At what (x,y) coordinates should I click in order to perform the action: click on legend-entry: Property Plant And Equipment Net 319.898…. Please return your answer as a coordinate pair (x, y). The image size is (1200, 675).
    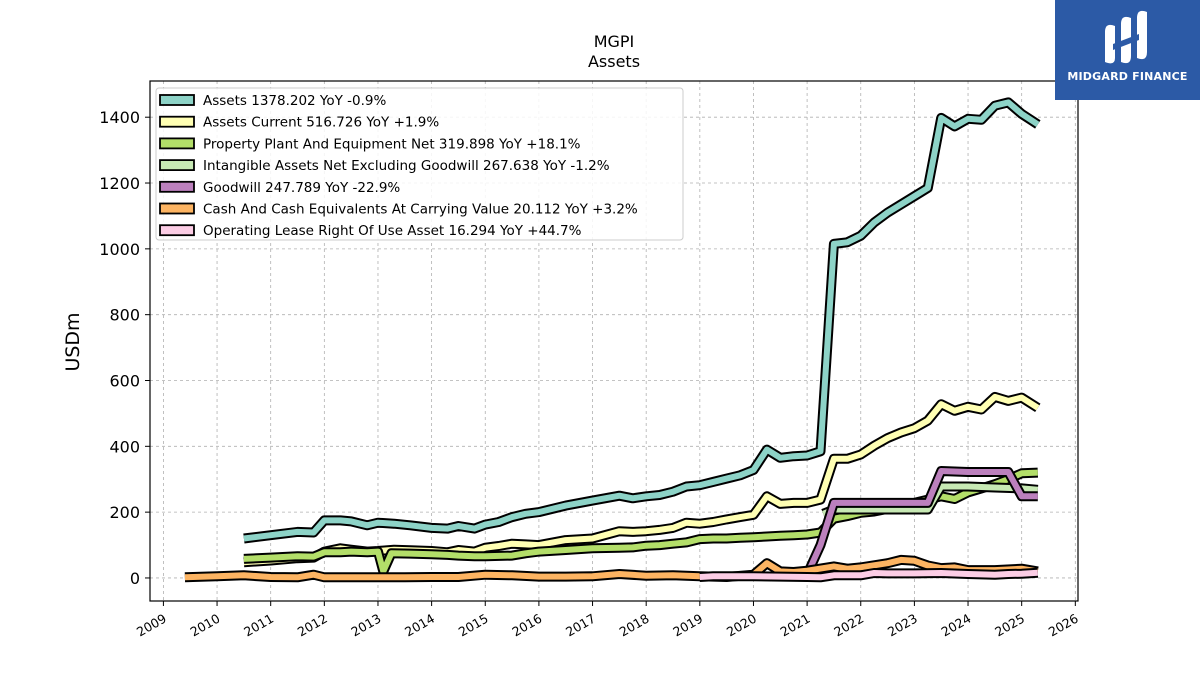
    Looking at the image, I should click on (392, 144).